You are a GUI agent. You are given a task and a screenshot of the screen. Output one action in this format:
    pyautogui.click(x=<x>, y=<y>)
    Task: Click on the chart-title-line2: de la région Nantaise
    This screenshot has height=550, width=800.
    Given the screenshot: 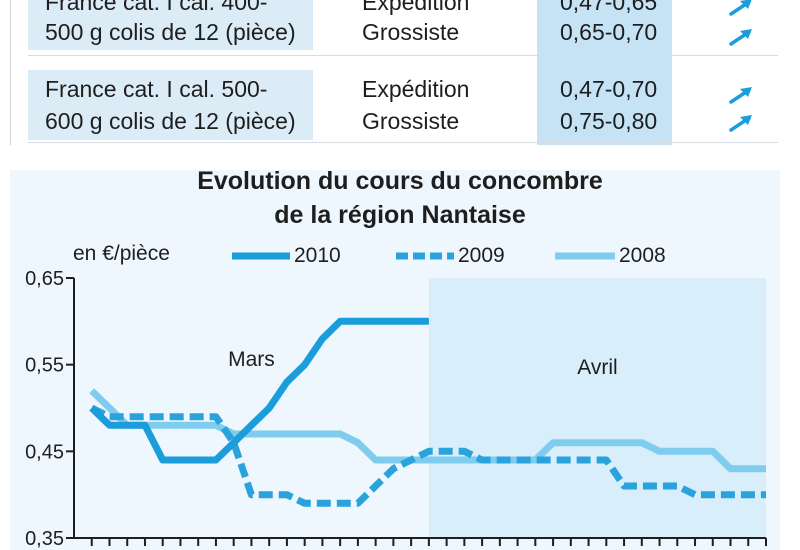 What is the action you would take?
    pyautogui.click(x=400, y=215)
    